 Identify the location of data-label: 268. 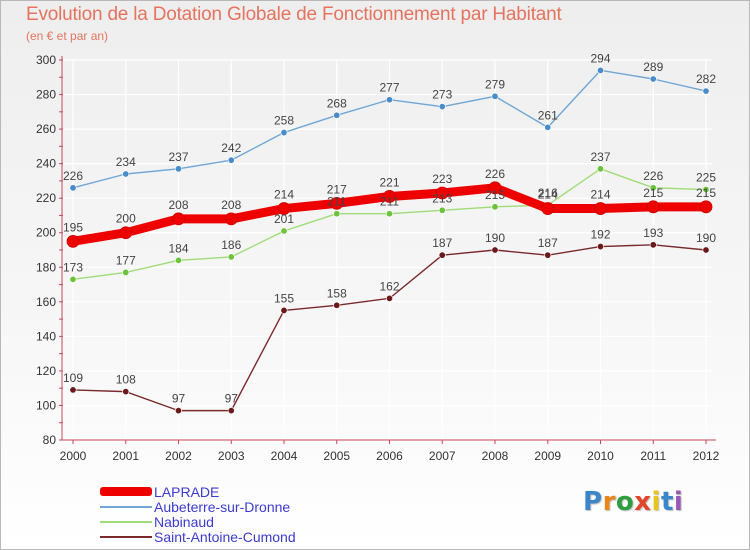
(337, 103).